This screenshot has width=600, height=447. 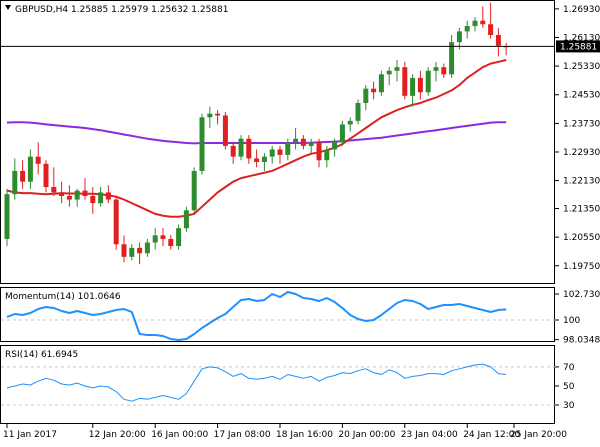 I want to click on momentum-line, so click(x=256, y=316).